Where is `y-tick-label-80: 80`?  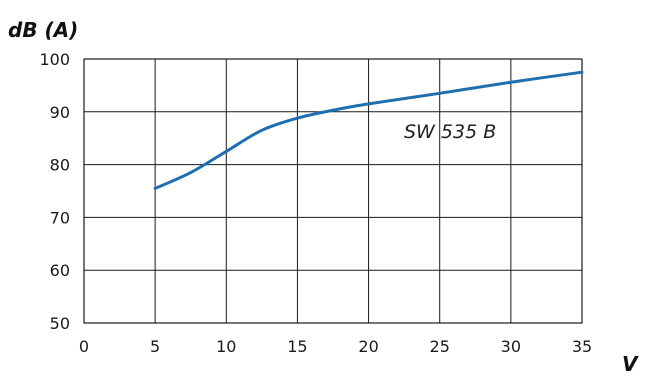 y-tick-label-80: 80 is located at coordinates (60, 165).